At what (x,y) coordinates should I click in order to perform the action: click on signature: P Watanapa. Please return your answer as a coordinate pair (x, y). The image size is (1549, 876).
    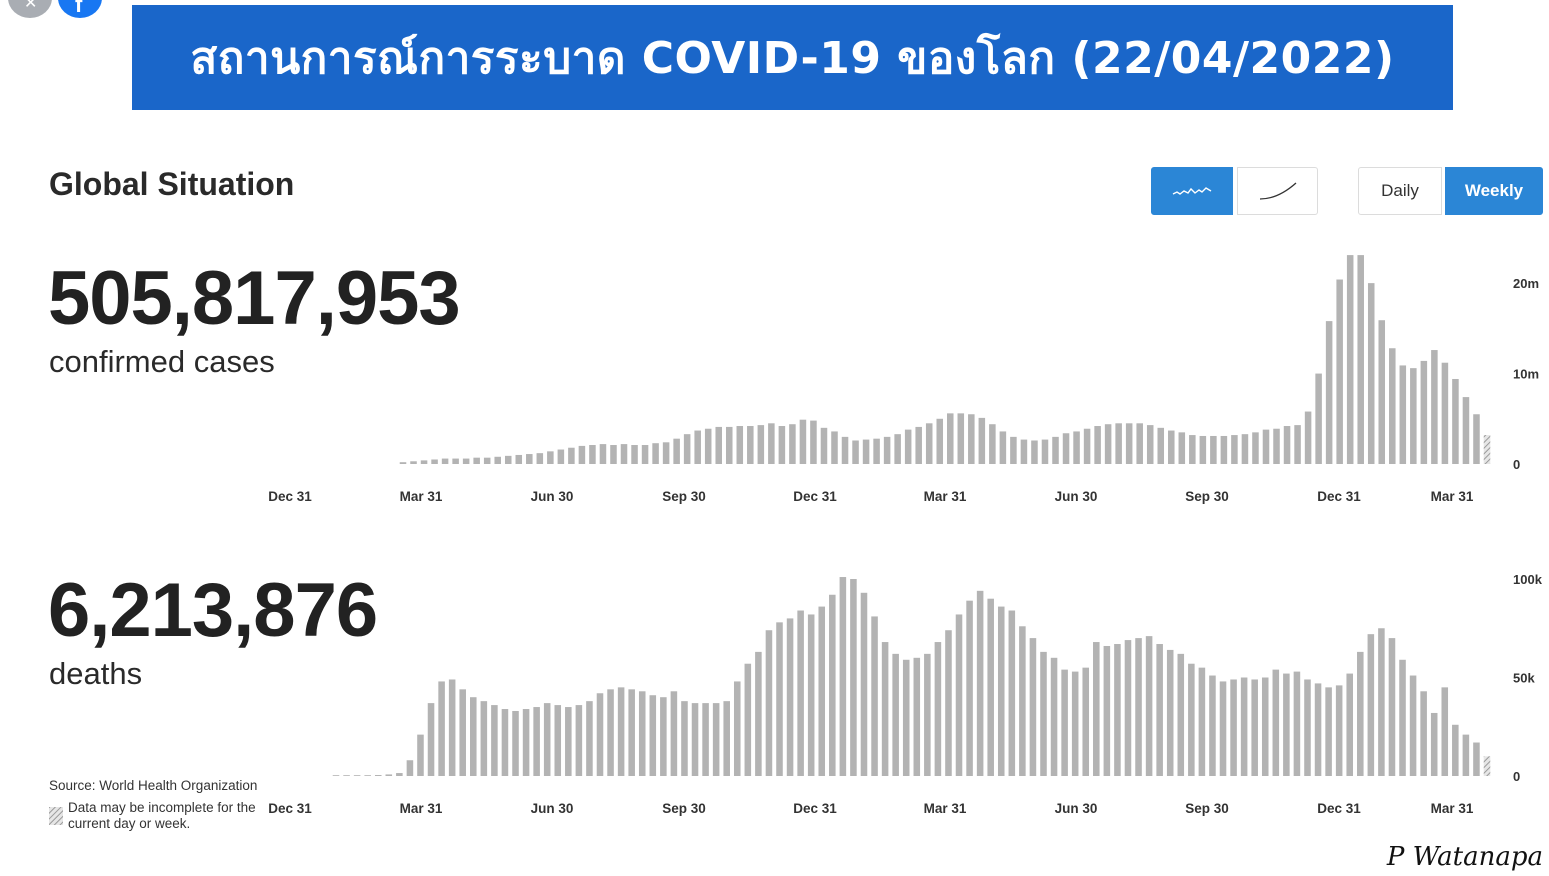
    Looking at the image, I should click on (1464, 857).